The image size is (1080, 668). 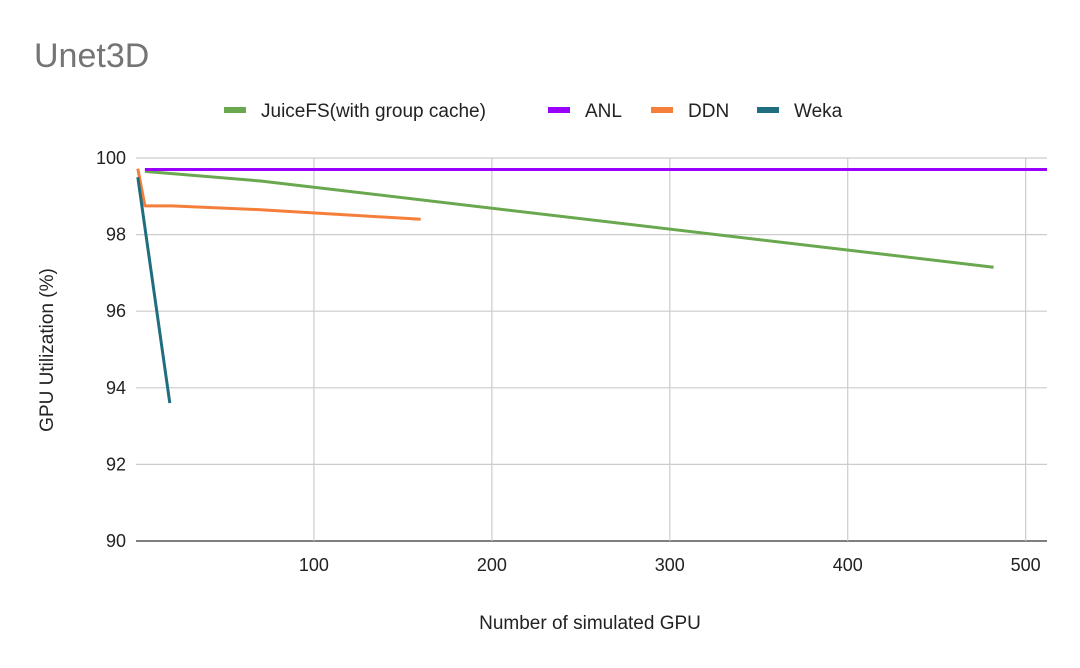 What do you see at coordinates (373, 111) in the screenshot?
I see `legend-label-juicefs-with-group-cache: JuiceFS(with group cache)` at bounding box center [373, 111].